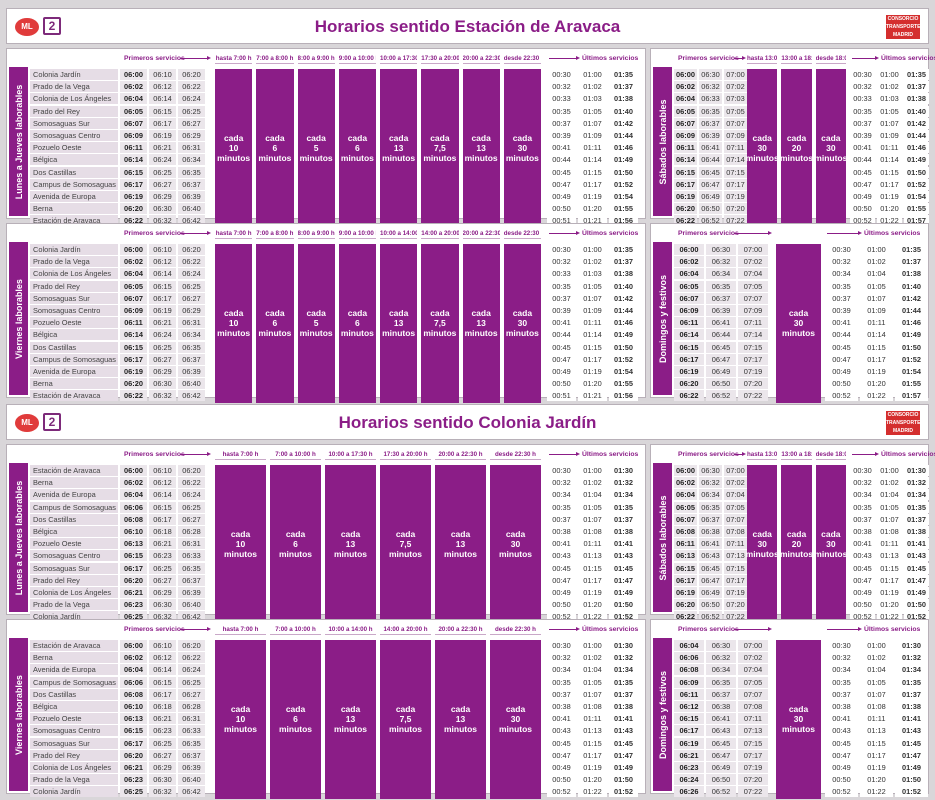 Image resolution: width=935 pixels, height=800 pixels. I want to click on last-departure-time: 01:44, so click(623, 310).